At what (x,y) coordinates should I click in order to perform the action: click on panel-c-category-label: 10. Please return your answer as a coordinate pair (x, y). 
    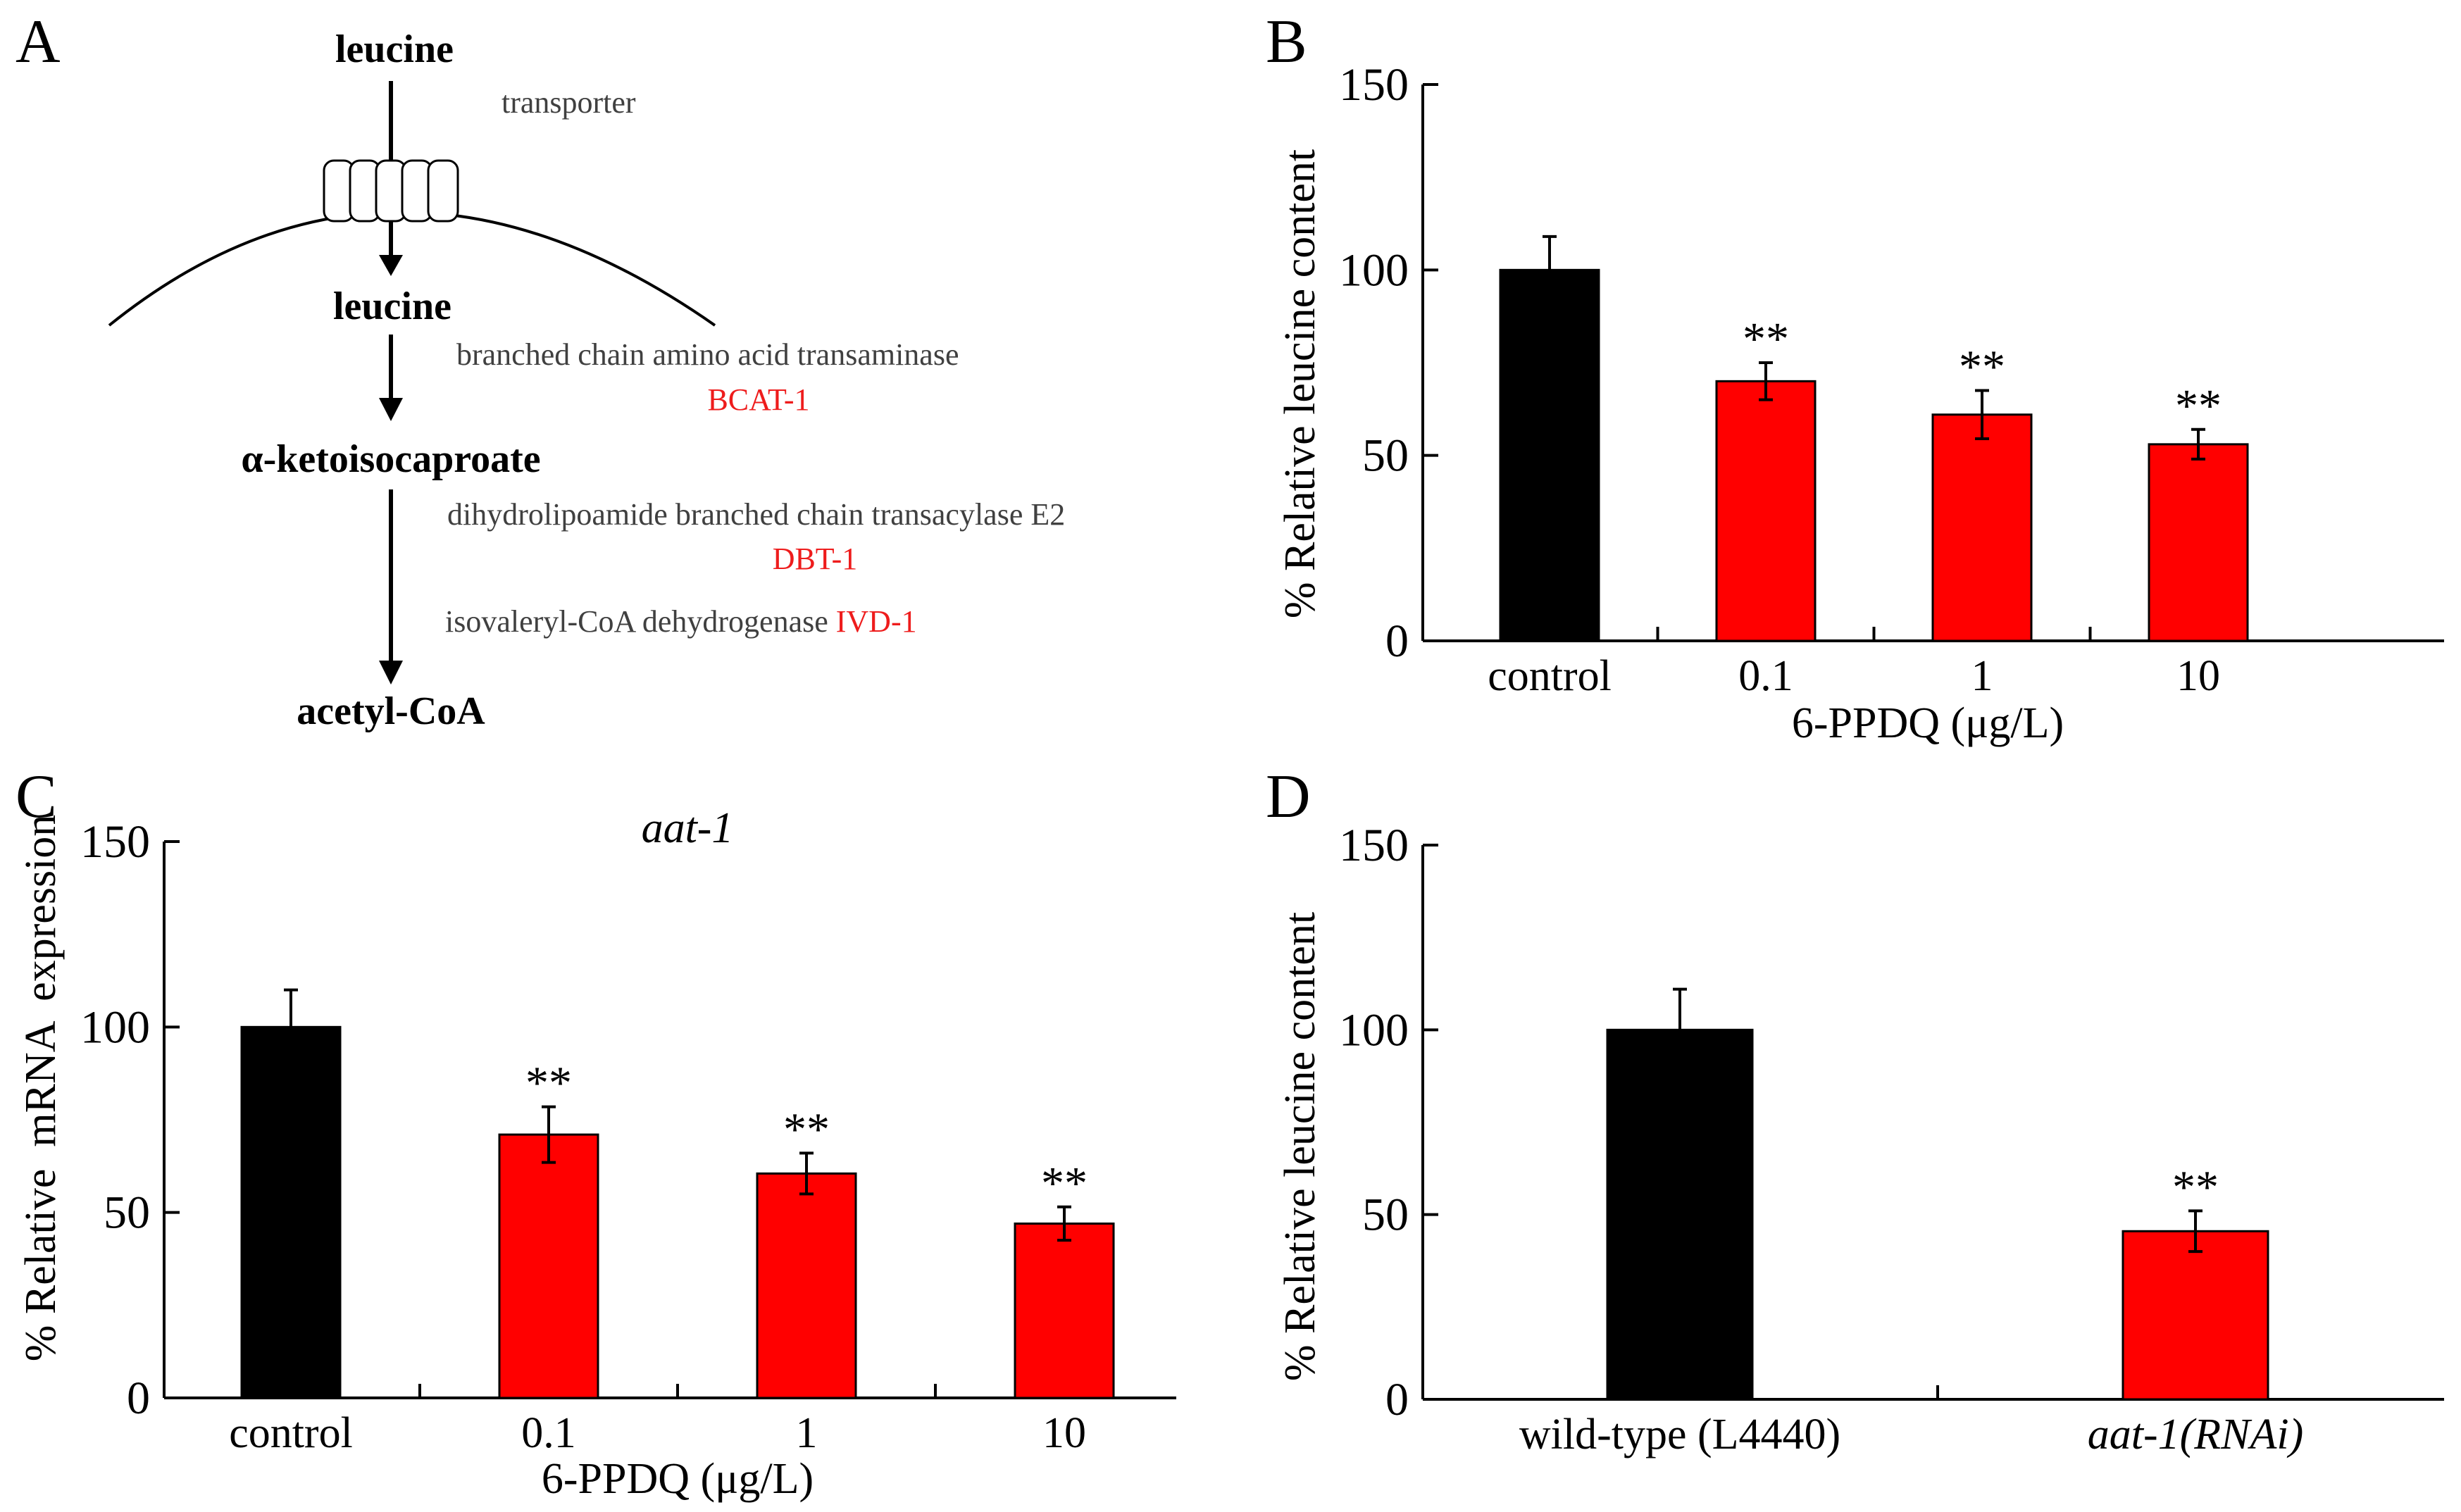
    Looking at the image, I should click on (1064, 1433).